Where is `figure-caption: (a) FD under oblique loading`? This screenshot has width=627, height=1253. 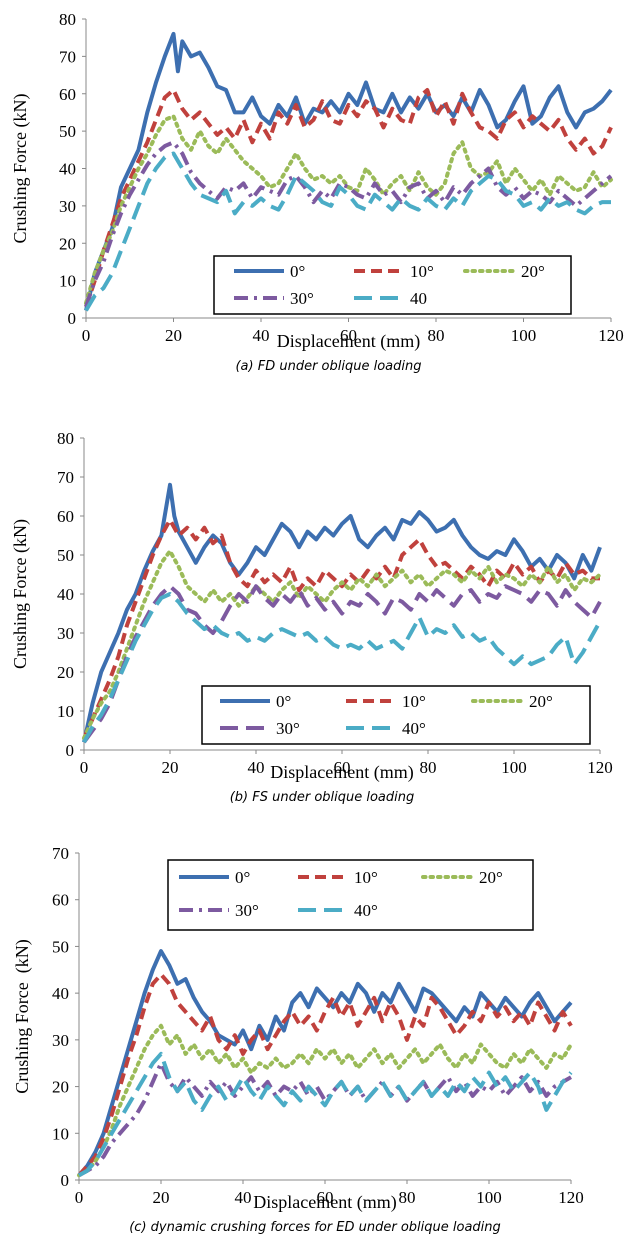
figure-caption: (a) FD under oblique loading is located at coordinates (328, 366).